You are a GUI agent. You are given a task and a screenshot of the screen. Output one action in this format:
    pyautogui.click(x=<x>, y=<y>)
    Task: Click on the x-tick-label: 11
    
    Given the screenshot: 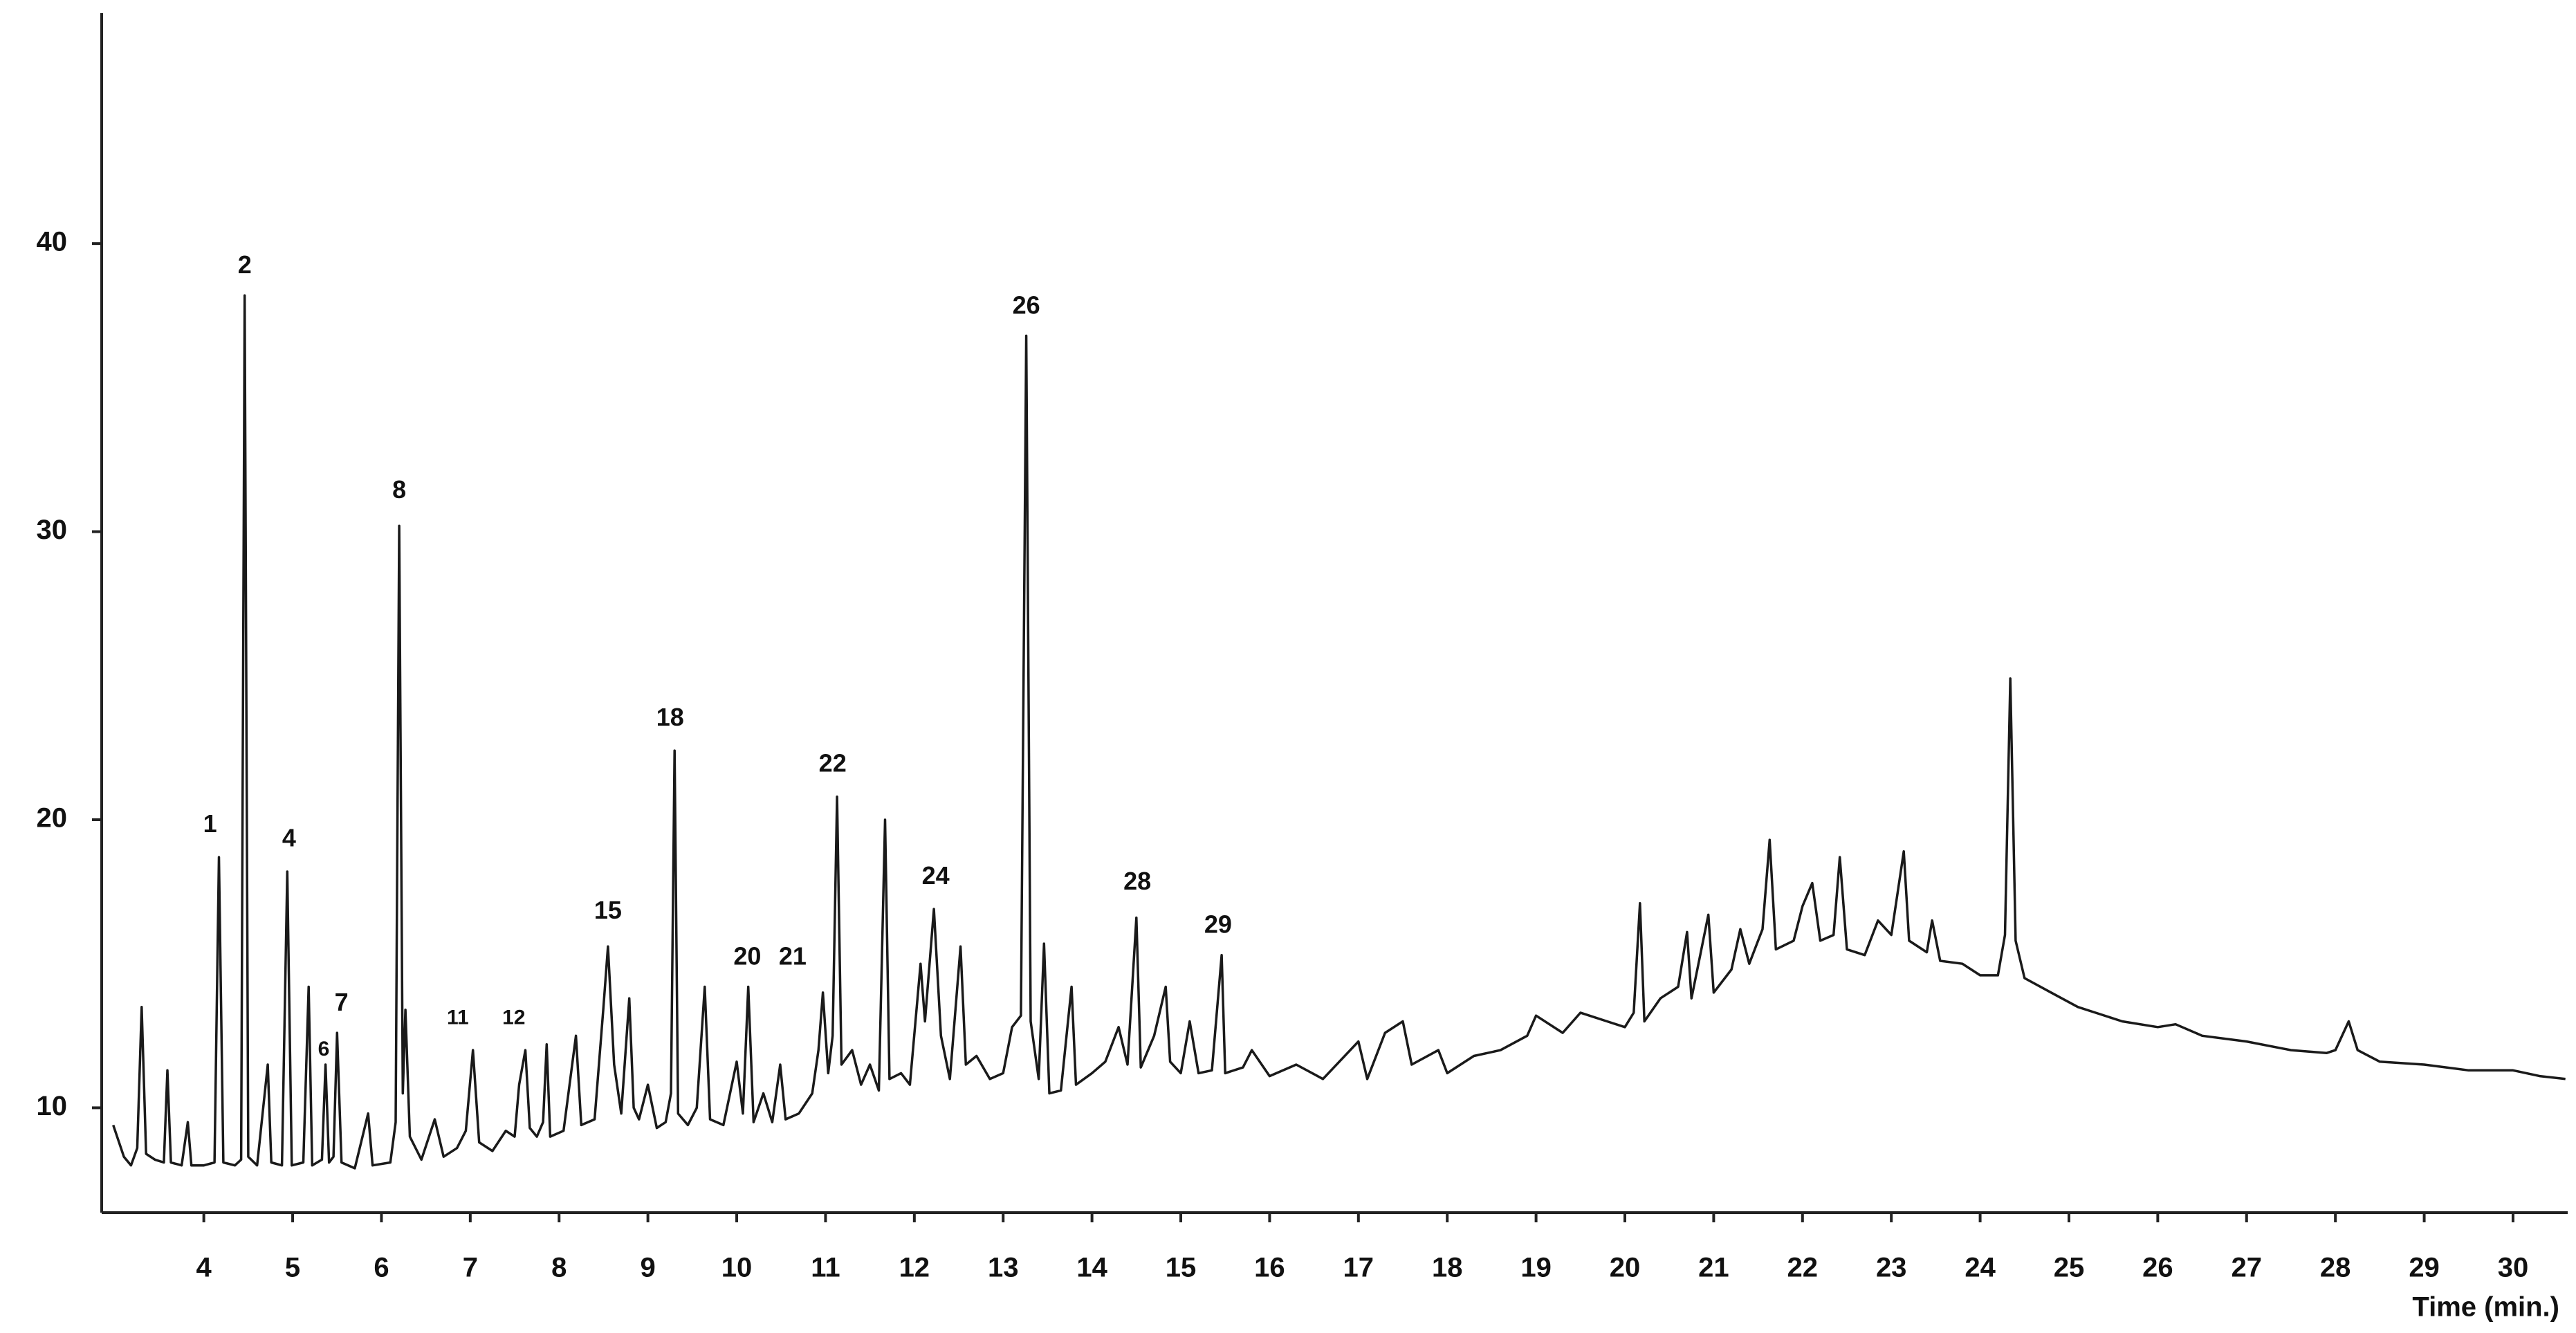 What is the action you would take?
    pyautogui.click(x=825, y=1268)
    